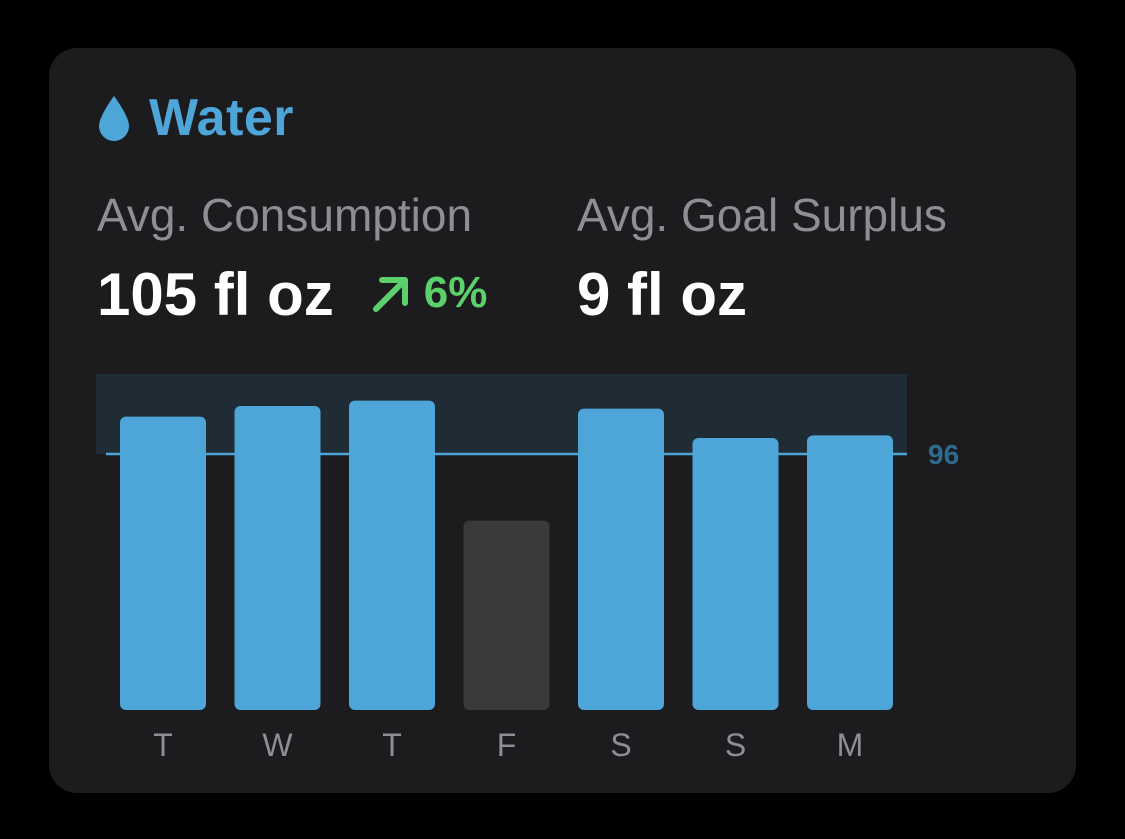 This screenshot has width=1125, height=839. I want to click on avg-consumption-label: Avg. Consumption, so click(285, 215).